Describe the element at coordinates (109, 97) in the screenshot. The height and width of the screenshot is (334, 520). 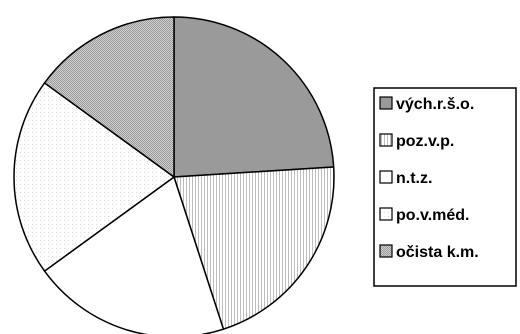
I see `pie-slice-ocista-k-m` at that location.